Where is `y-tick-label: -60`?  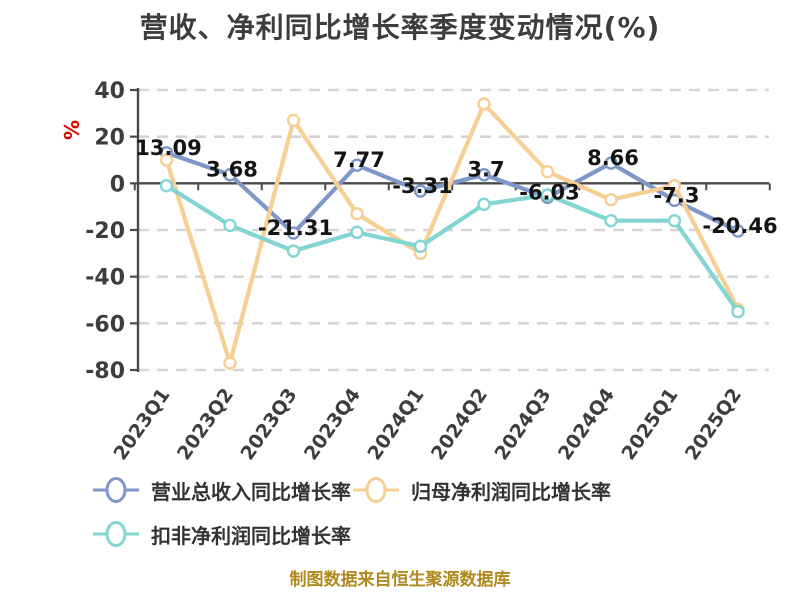 y-tick-label: -60 is located at coordinates (105, 324).